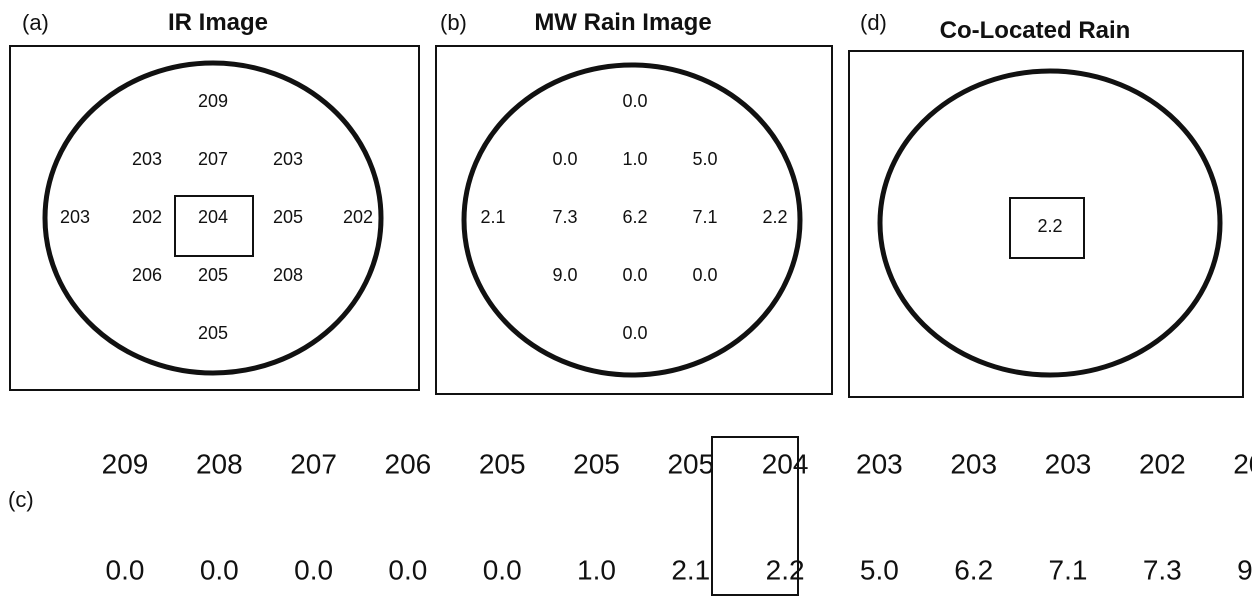 The width and height of the screenshot is (1252, 597). Describe the element at coordinates (785, 569) in the screenshot. I see `rain-sorted-value: 2.2` at that location.